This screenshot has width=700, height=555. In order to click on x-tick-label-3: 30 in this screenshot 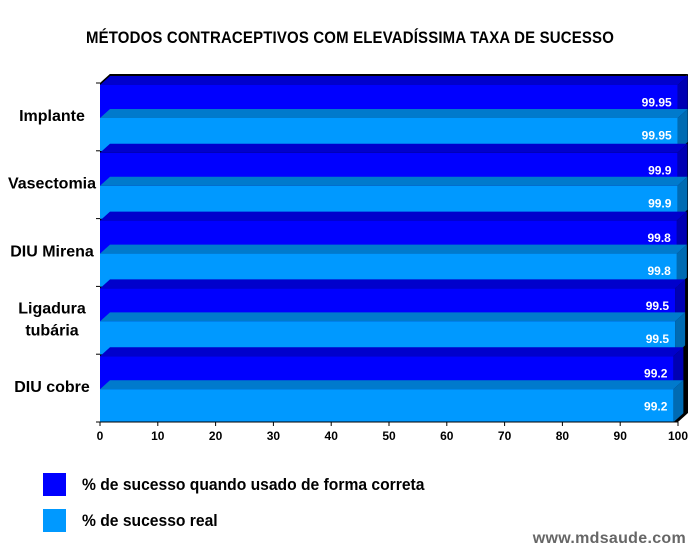, I will do `click(274, 436)`.